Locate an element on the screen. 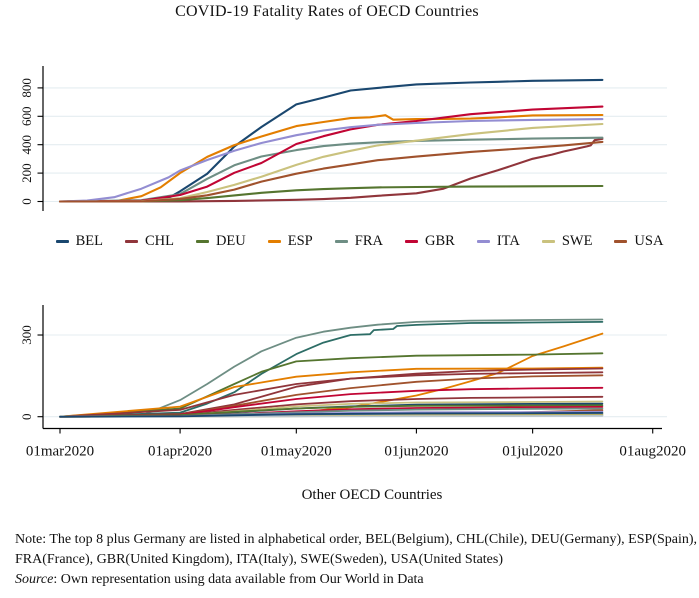 The image size is (699, 598). legend-label: DEU is located at coordinates (230, 240).